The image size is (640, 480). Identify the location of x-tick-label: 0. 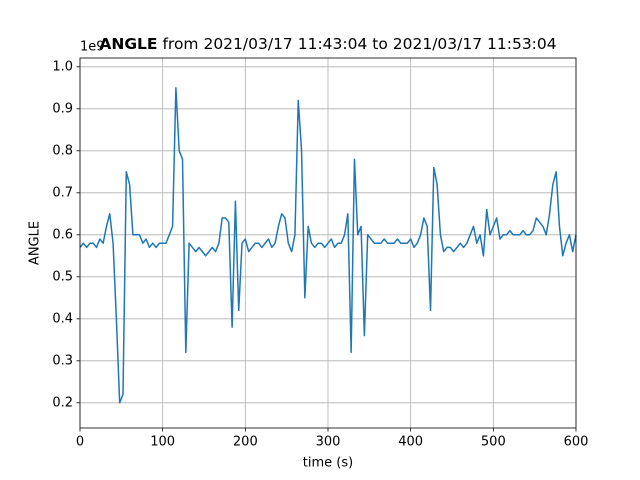
(80, 442).